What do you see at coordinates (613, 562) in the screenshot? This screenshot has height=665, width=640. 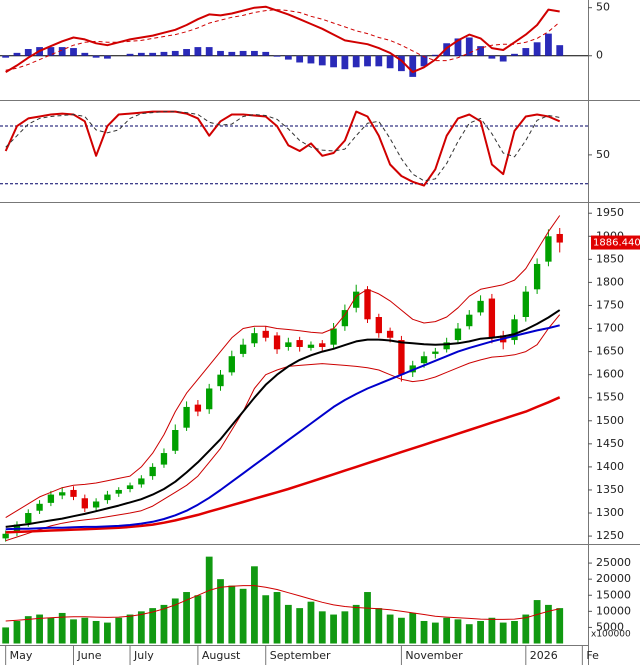 I see `y-tick-label: 25000` at bounding box center [613, 562].